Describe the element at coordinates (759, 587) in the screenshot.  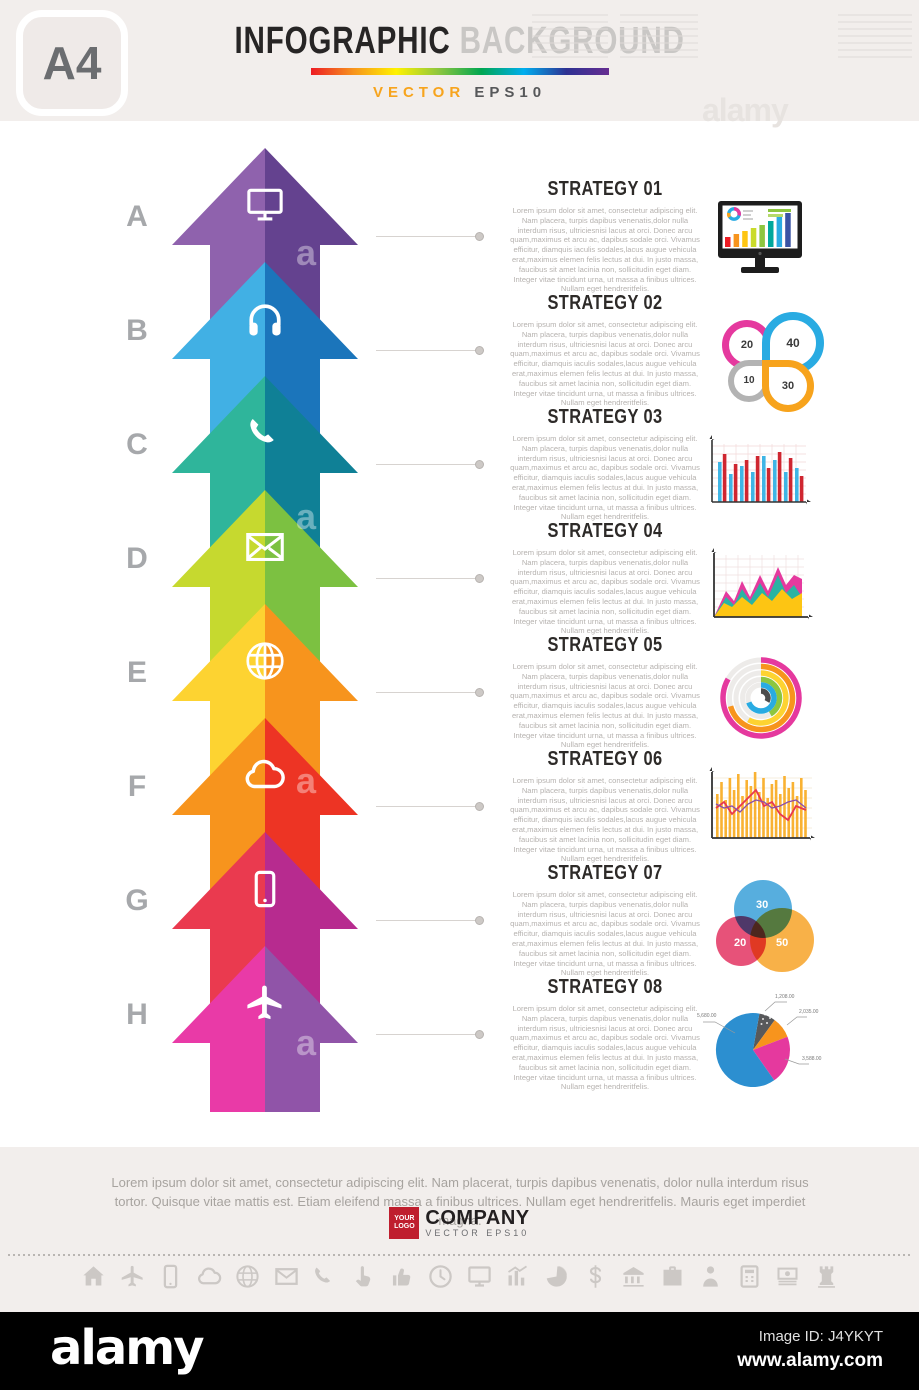
I see `stacked-area-chart` at that location.